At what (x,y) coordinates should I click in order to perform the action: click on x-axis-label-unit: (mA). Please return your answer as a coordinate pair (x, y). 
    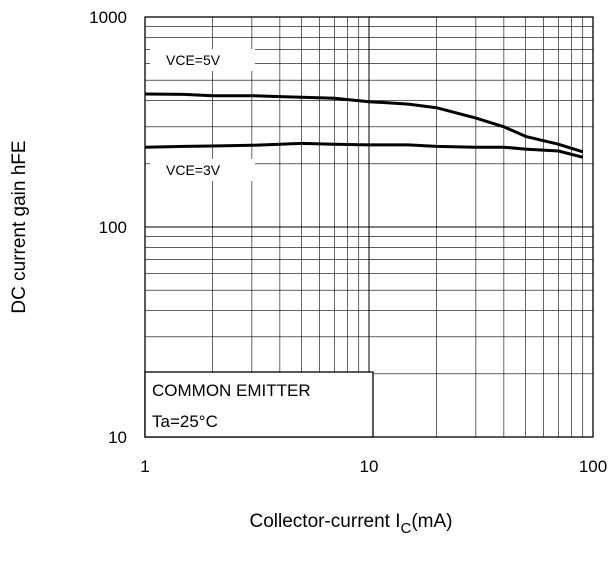
    Looking at the image, I should click on (431, 521).